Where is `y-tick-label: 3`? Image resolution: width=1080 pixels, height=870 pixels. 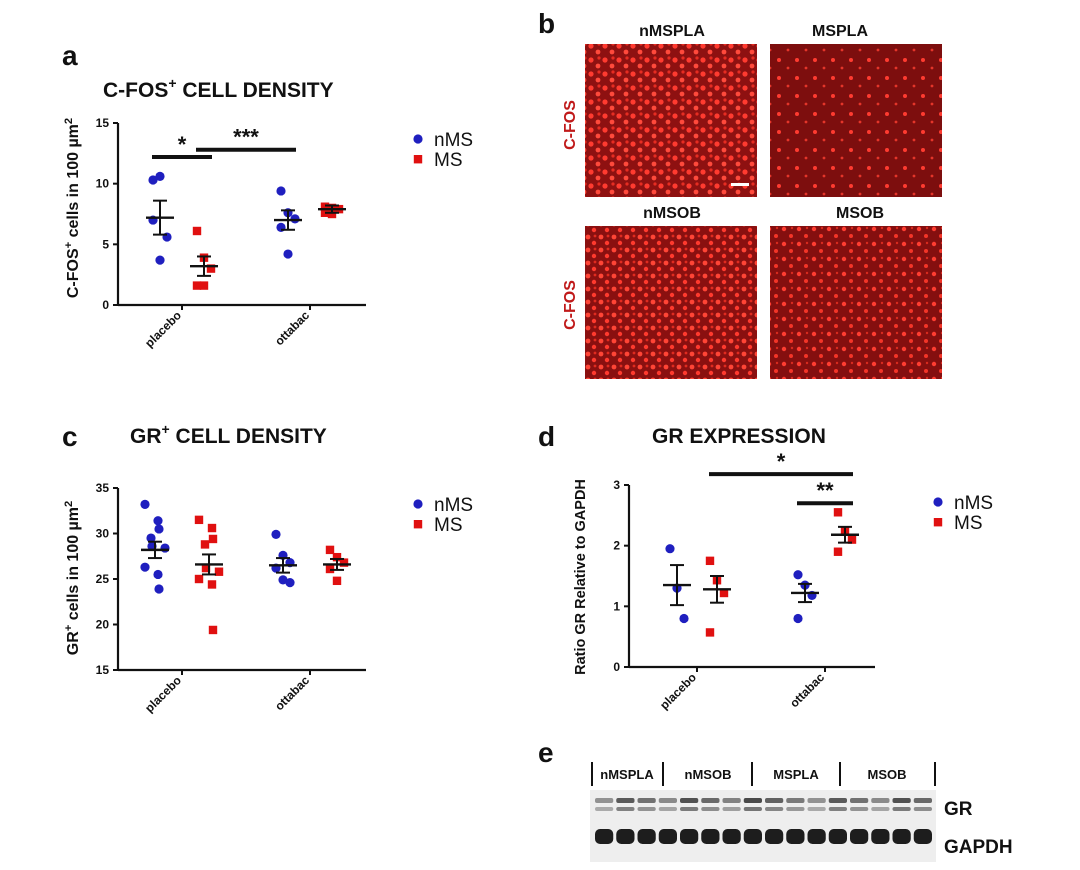
y-tick-label: 3 is located at coordinates (616, 485).